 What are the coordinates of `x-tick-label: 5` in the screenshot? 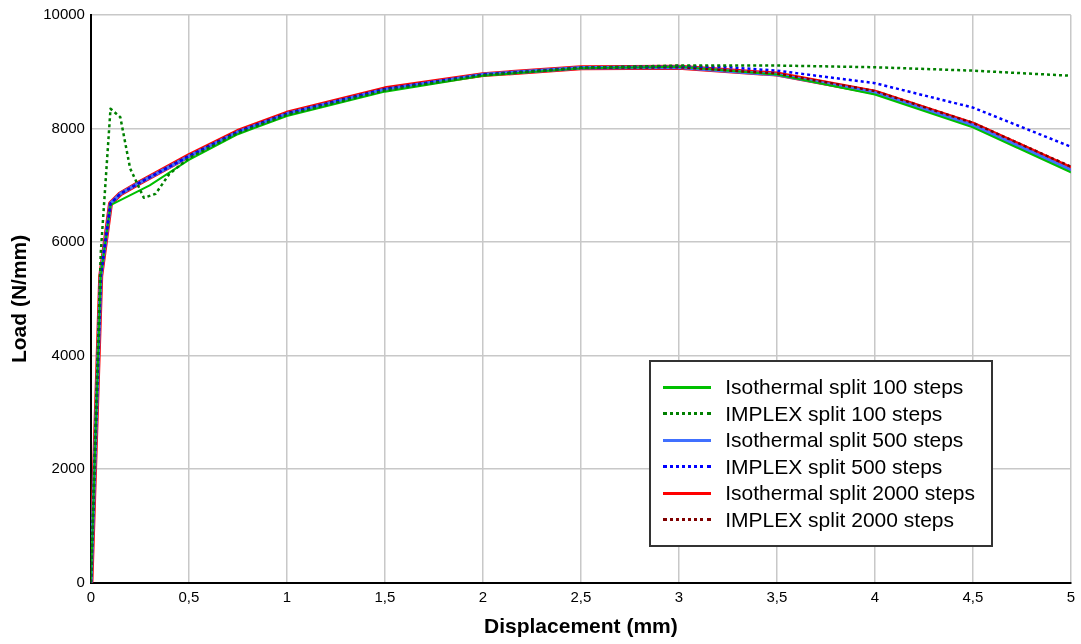 It's located at (1070, 596).